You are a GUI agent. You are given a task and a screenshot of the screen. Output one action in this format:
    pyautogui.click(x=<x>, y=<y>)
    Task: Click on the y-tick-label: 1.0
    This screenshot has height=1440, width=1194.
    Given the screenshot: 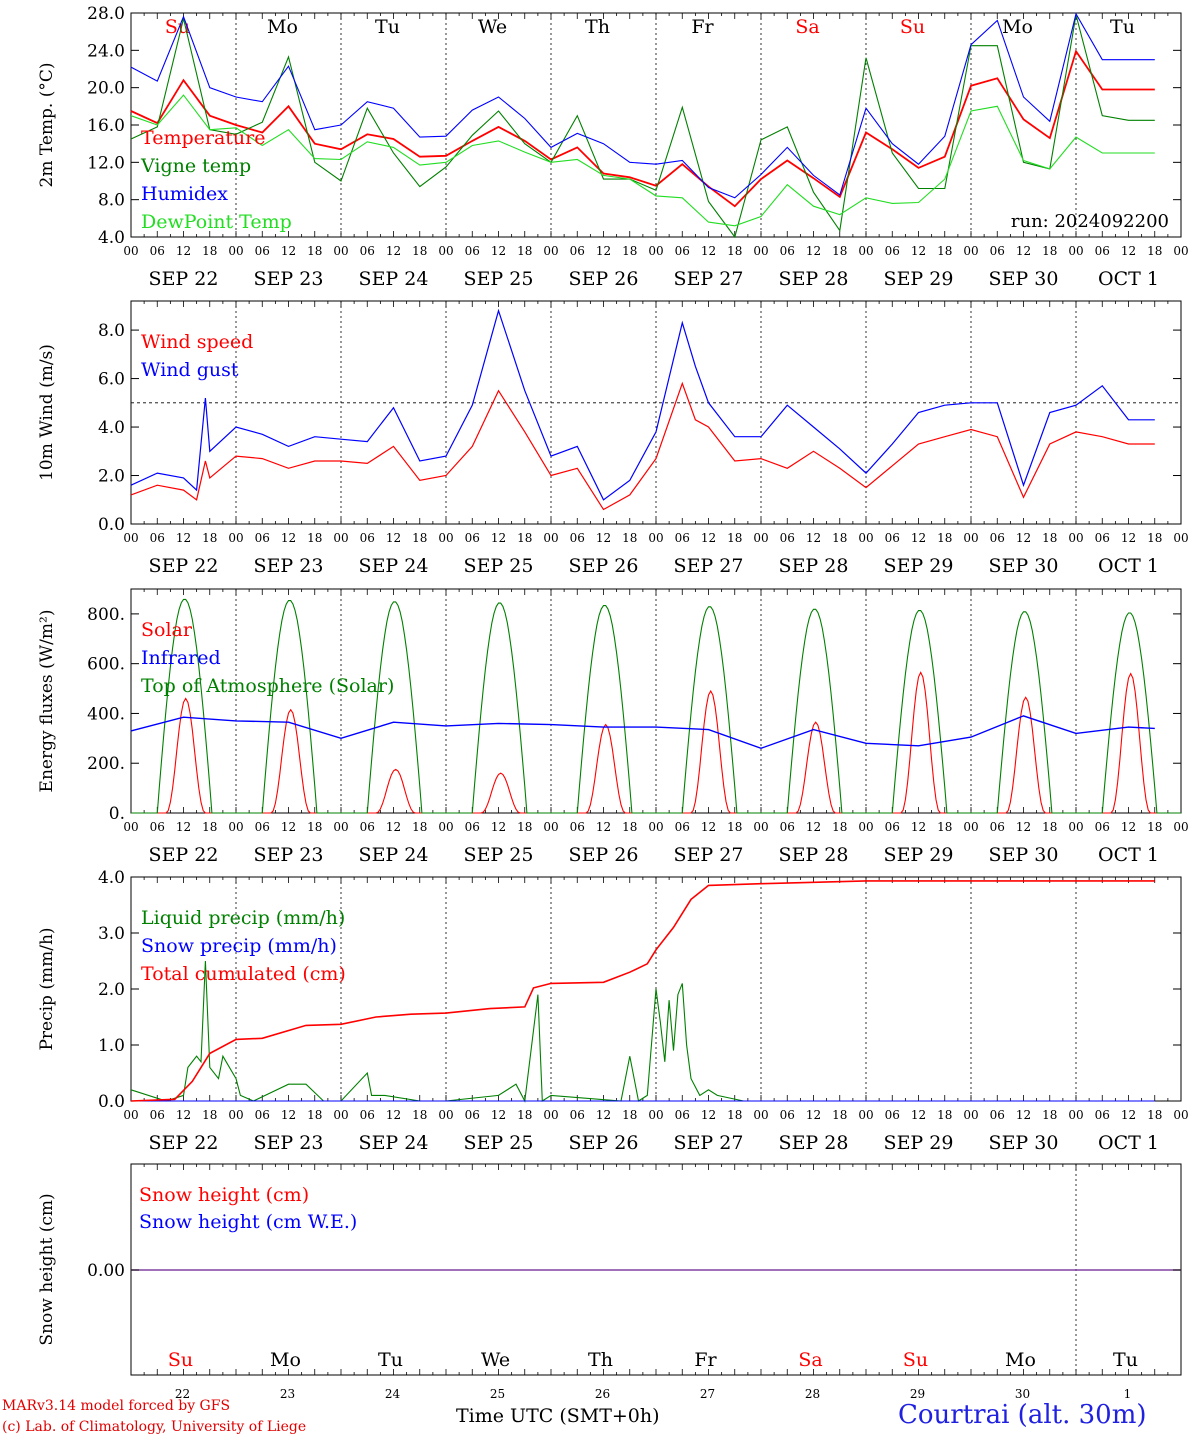 What is the action you would take?
    pyautogui.click(x=111, y=1046)
    